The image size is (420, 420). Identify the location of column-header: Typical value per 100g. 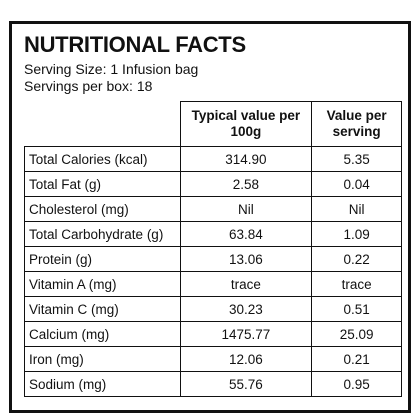
(246, 124).